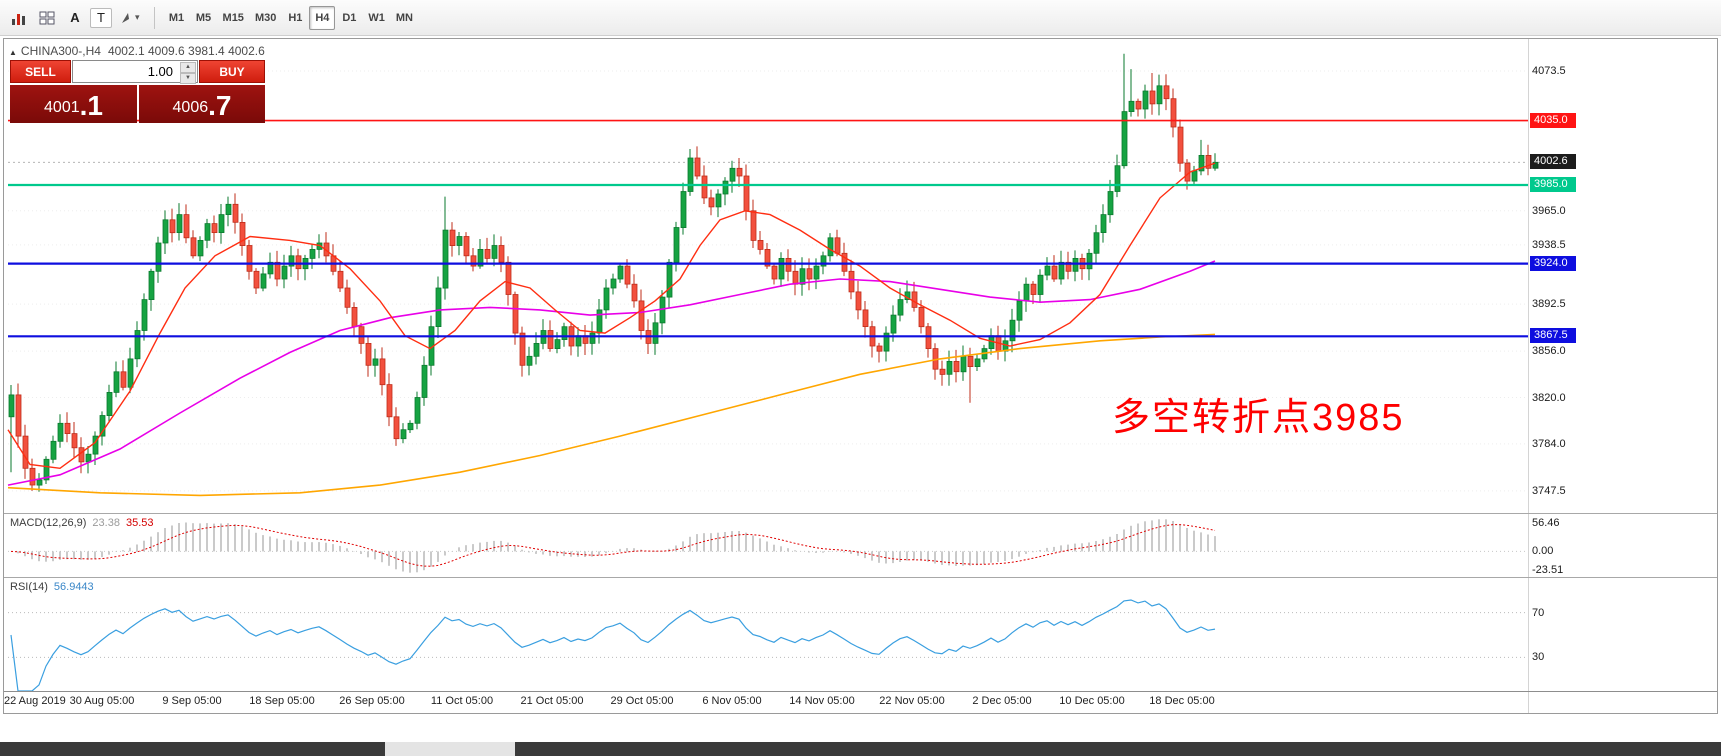  I want to click on volume-increase-button: ▲, so click(188, 67).